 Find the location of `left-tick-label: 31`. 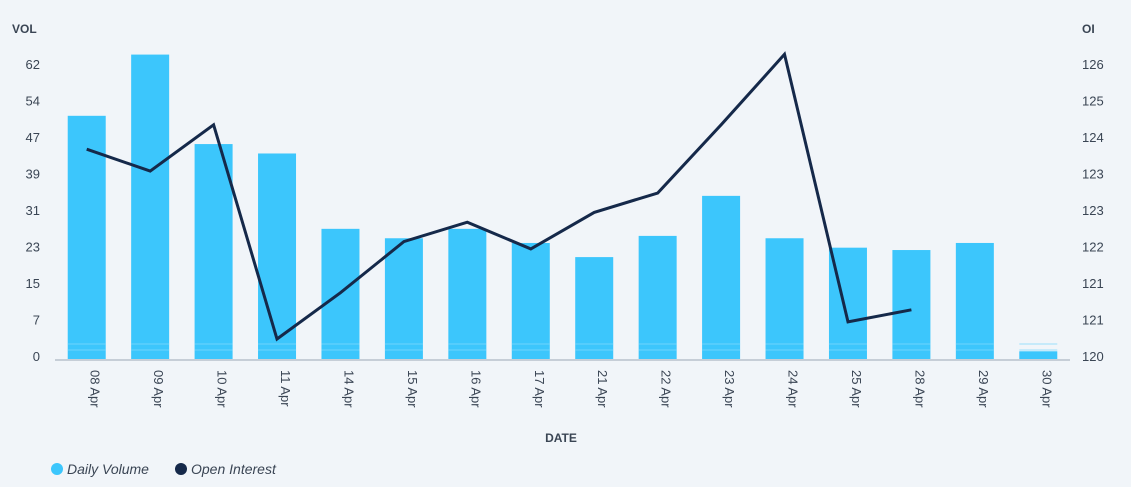

left-tick-label: 31 is located at coordinates (33, 210).